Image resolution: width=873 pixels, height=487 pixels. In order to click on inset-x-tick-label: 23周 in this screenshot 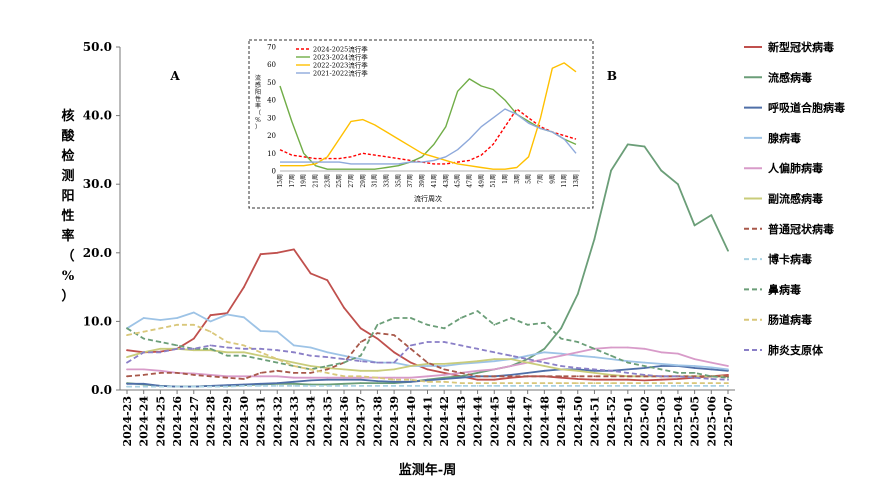, I will do `click(327, 181)`.